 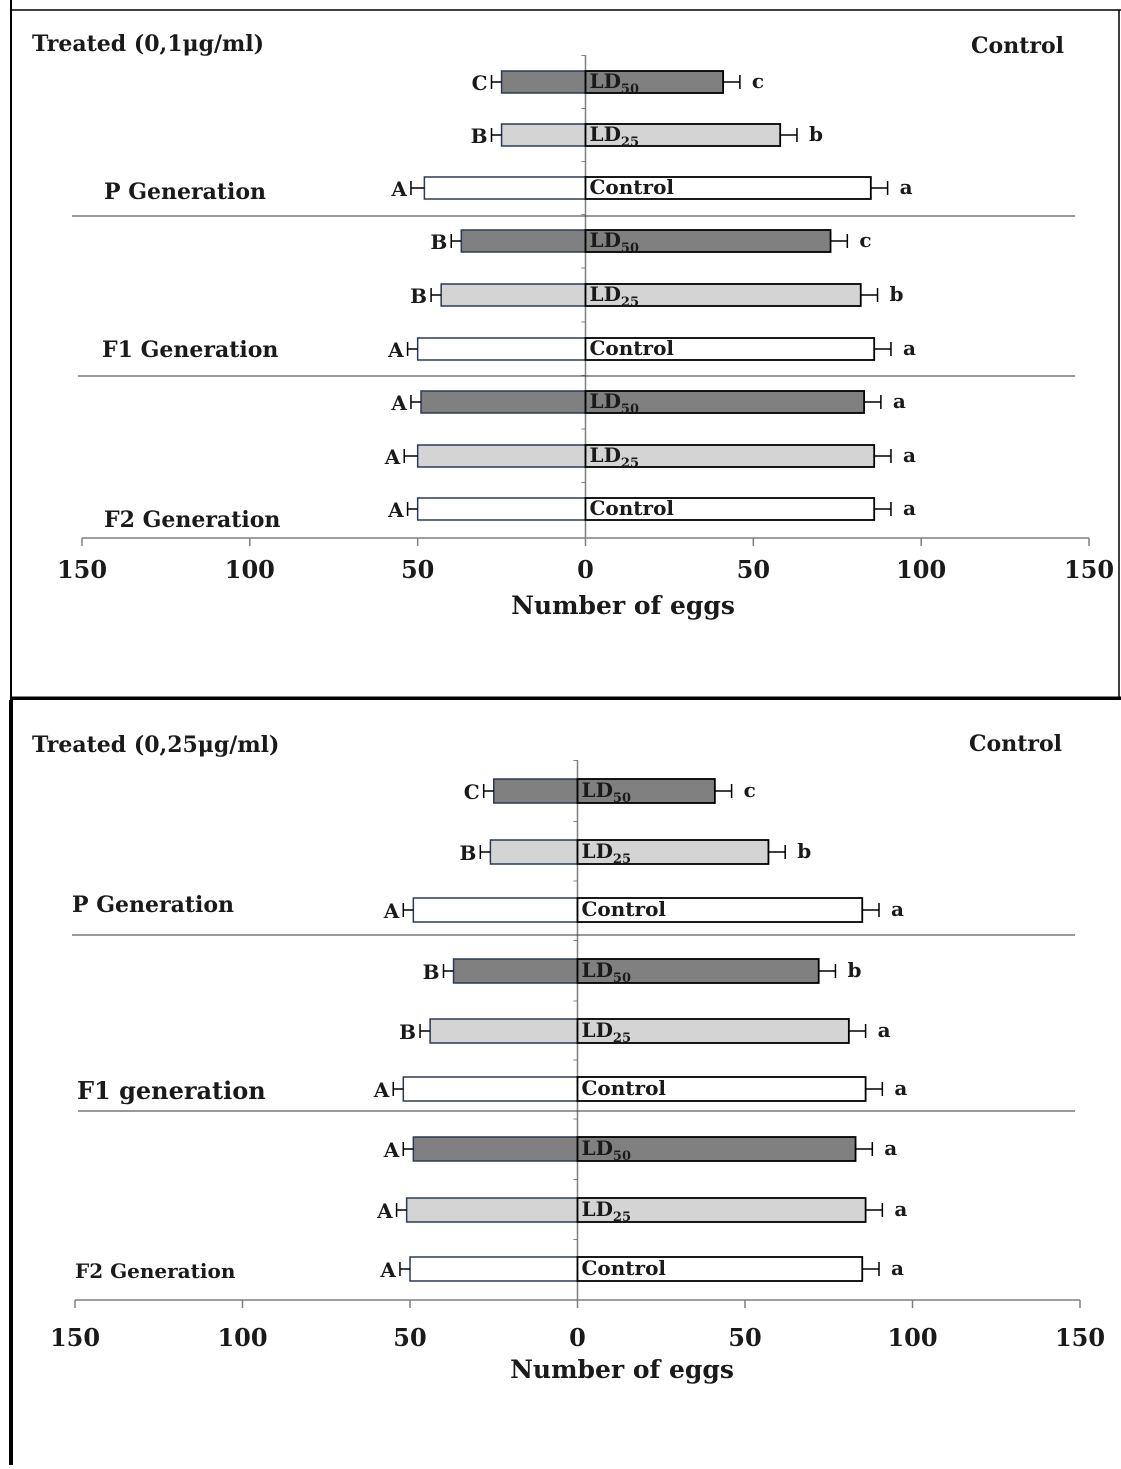 I want to click on left-header: Treated (0,1μg/ml), so click(x=148, y=44).